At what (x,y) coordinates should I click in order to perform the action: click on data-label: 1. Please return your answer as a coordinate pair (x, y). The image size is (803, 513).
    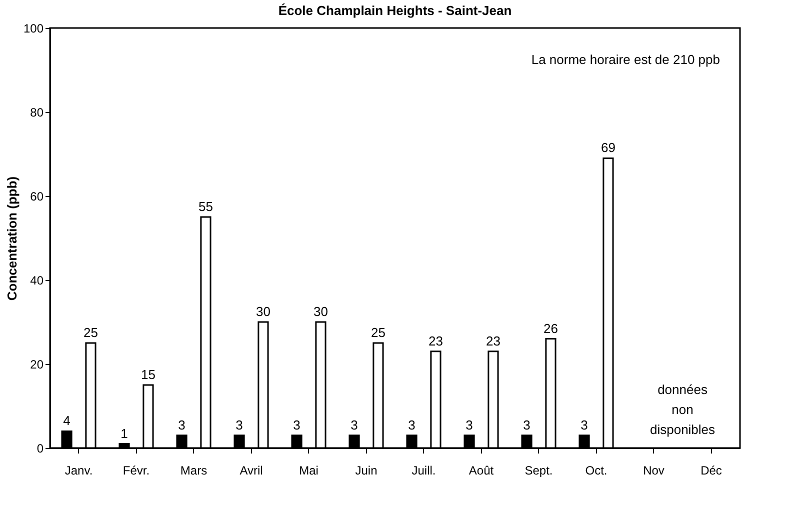
    Looking at the image, I should click on (124, 433).